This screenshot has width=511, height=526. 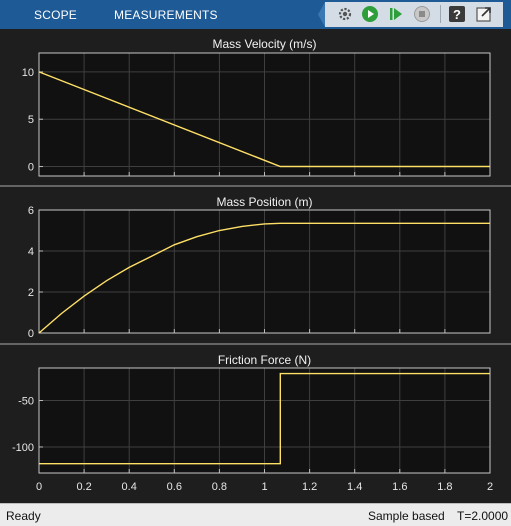 What do you see at coordinates (255, 14) in the screenshot?
I see `scope-toolbar: SCOPE MEASUREMENTS ?` at bounding box center [255, 14].